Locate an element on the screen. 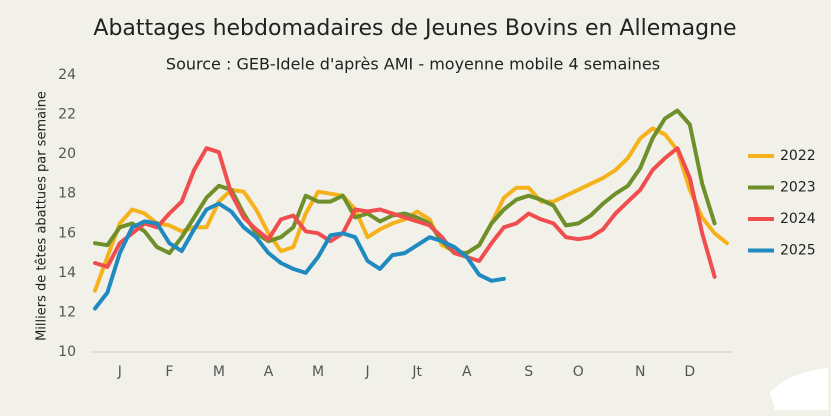 The image size is (831, 416). y-tick-label: 18 is located at coordinates (67, 194).